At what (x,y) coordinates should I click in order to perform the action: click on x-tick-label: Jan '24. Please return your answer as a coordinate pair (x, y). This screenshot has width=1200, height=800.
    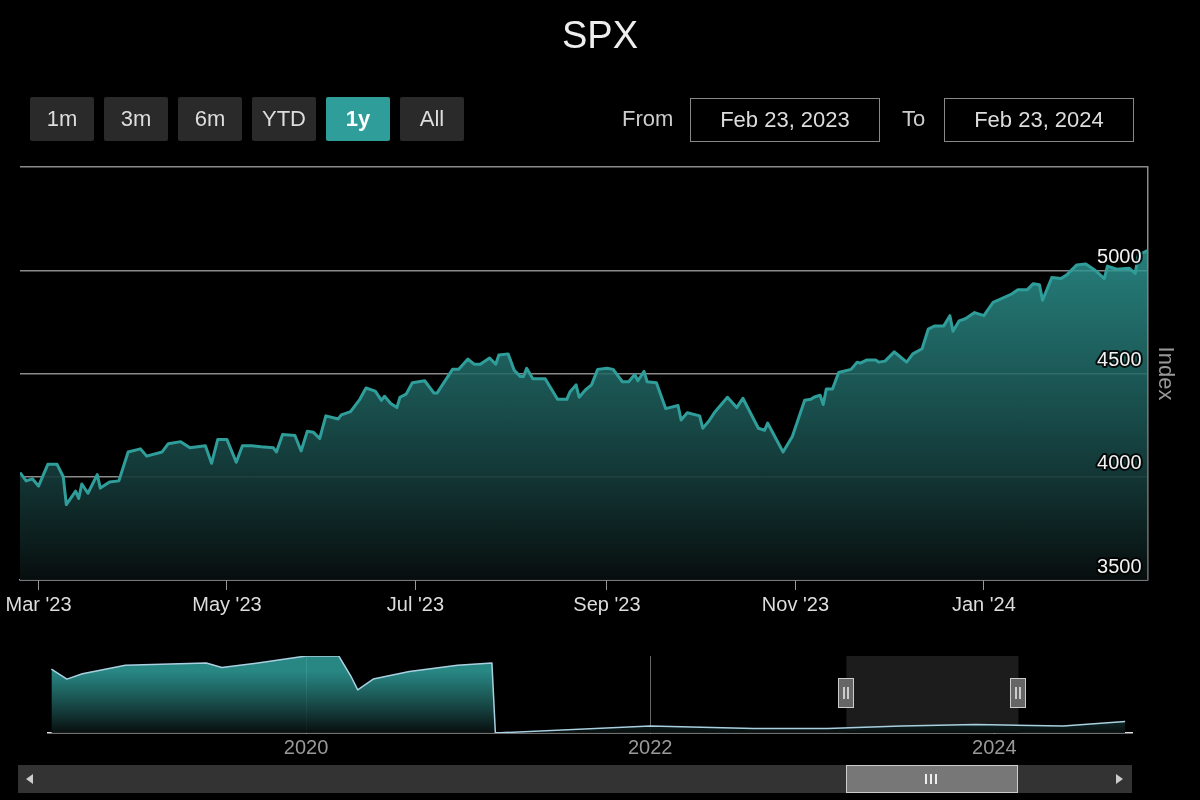
    Looking at the image, I should click on (983, 603).